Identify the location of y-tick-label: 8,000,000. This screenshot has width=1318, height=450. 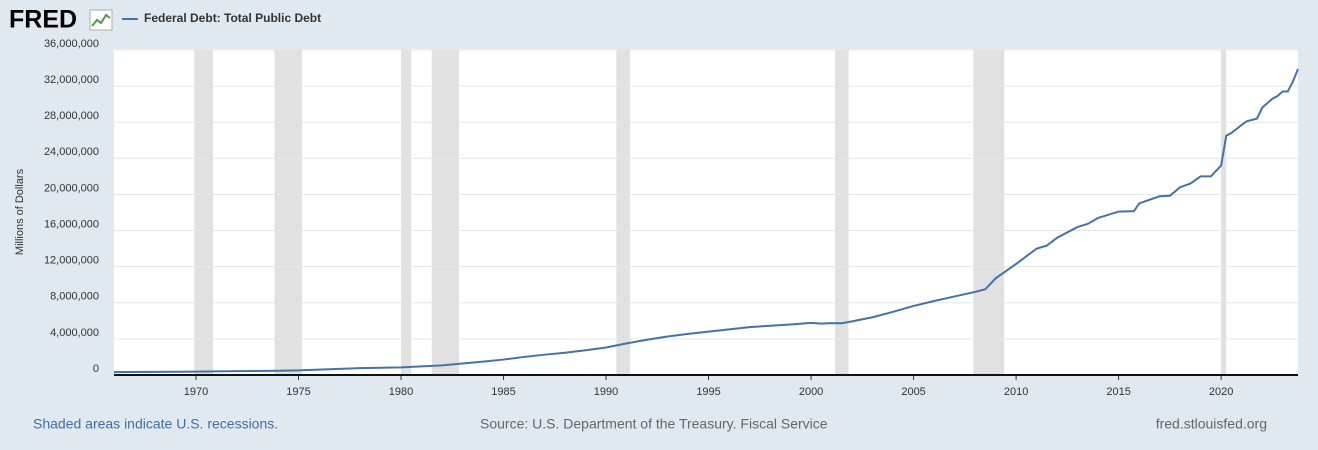
(74, 297).